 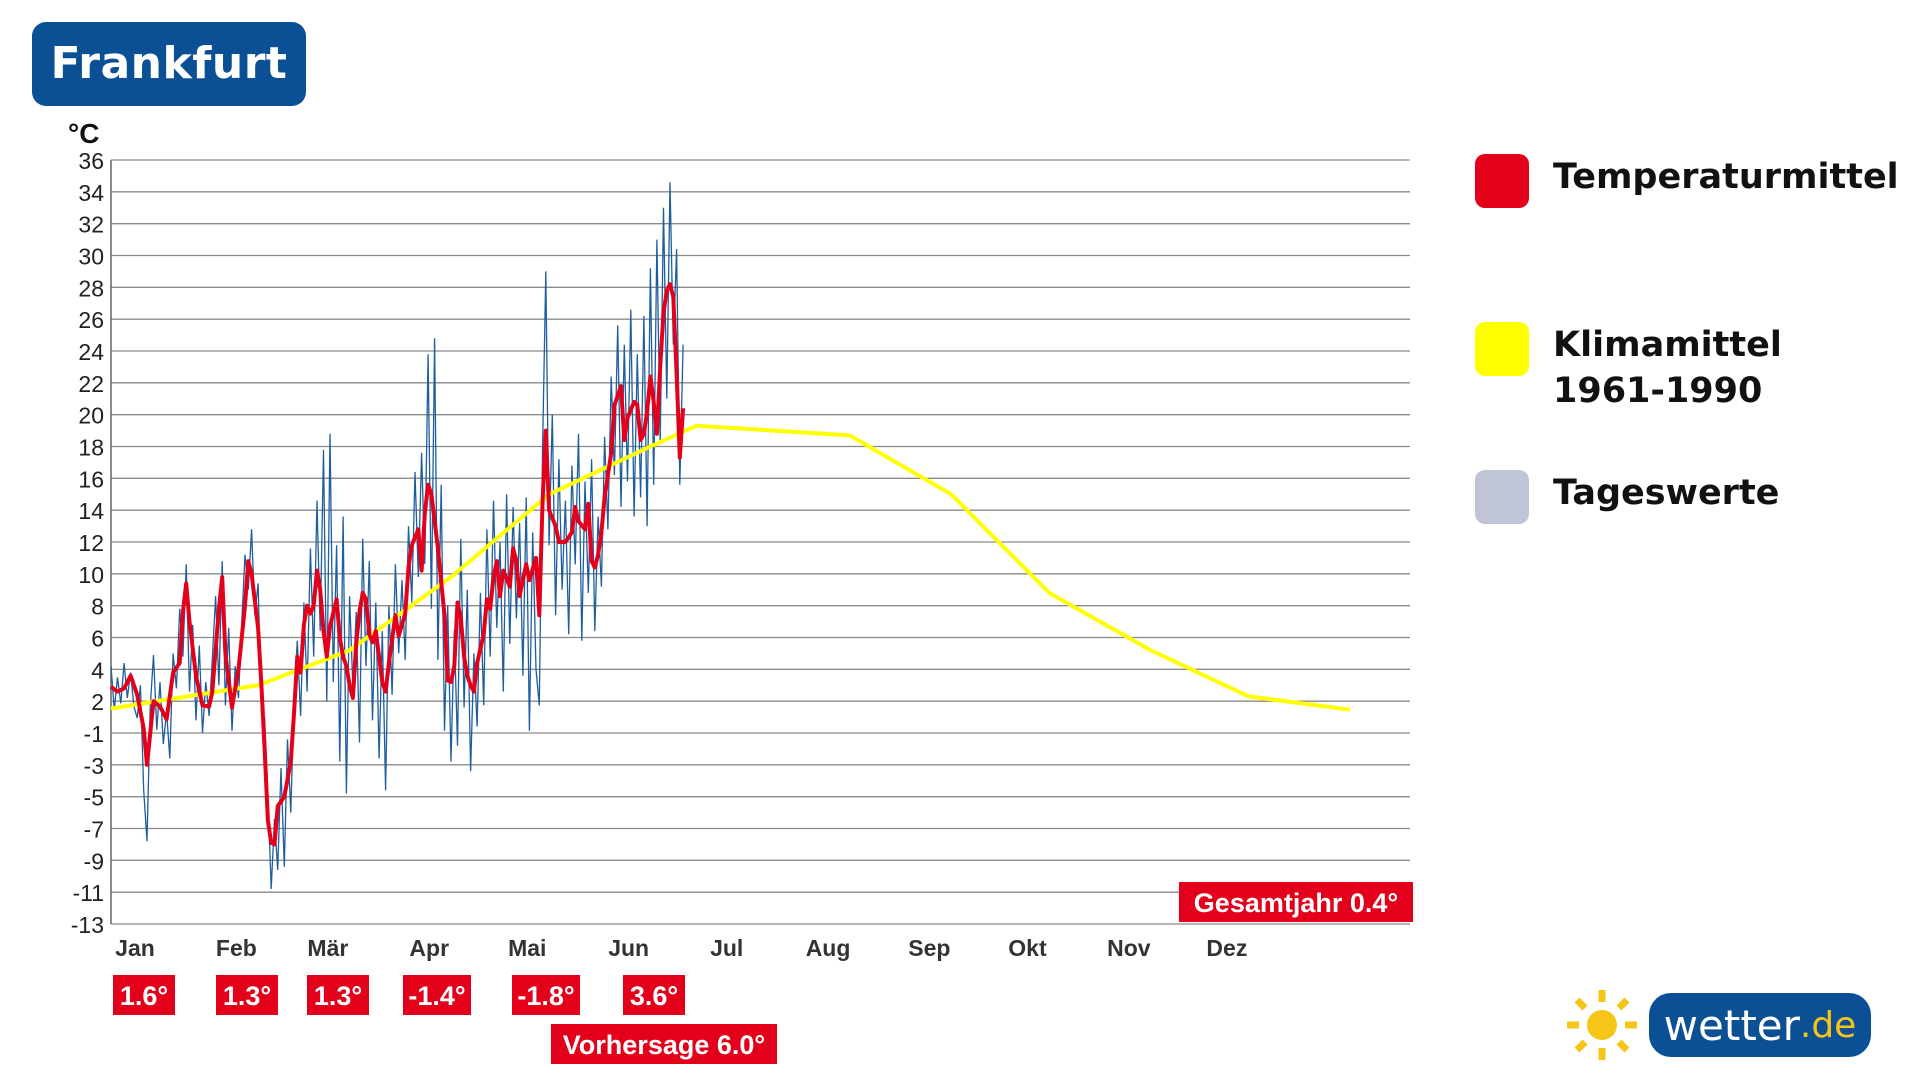 I want to click on y-tick-label: 8, so click(x=97, y=607).